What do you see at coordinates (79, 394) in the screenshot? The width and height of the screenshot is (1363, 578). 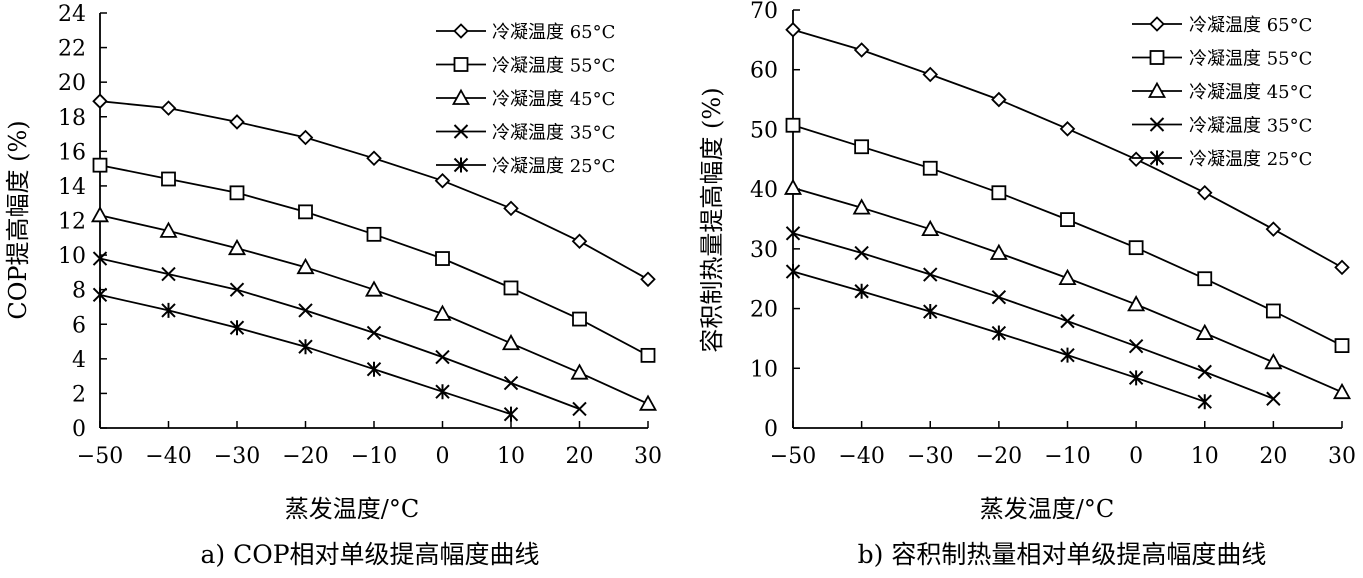 I see `y-tick-label: 2` at bounding box center [79, 394].